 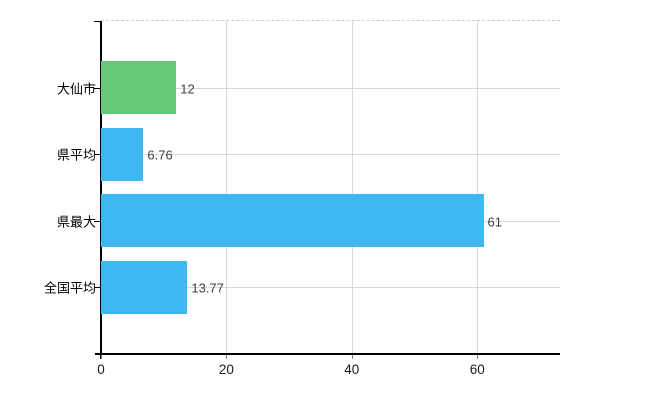 I want to click on bar-value-label: 6.76, so click(x=160, y=155).